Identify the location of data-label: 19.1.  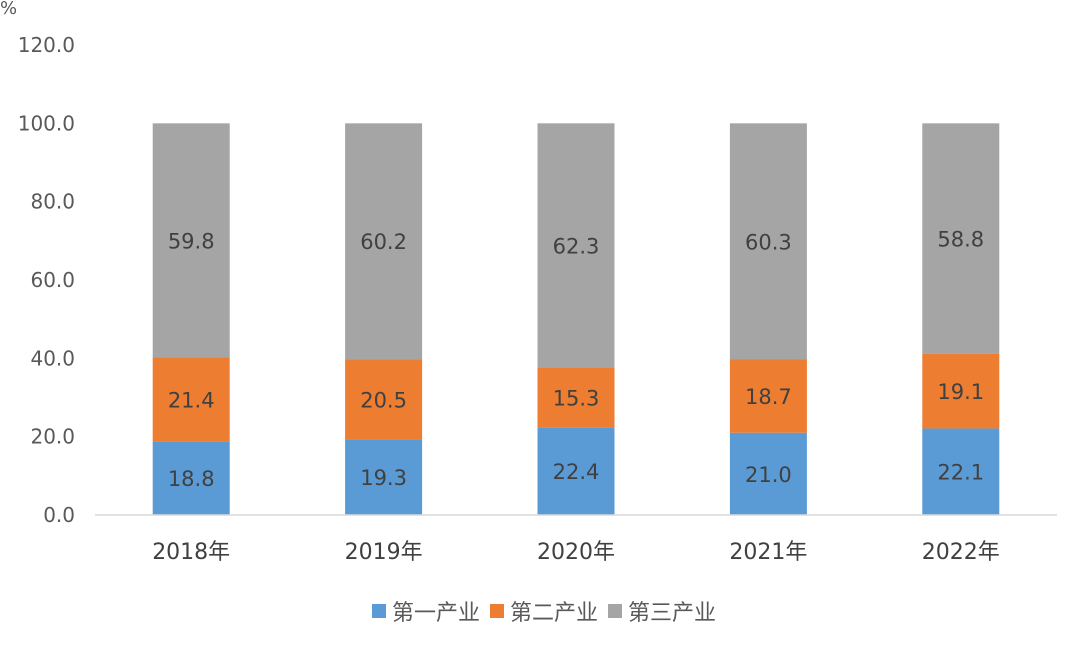
(960, 392).